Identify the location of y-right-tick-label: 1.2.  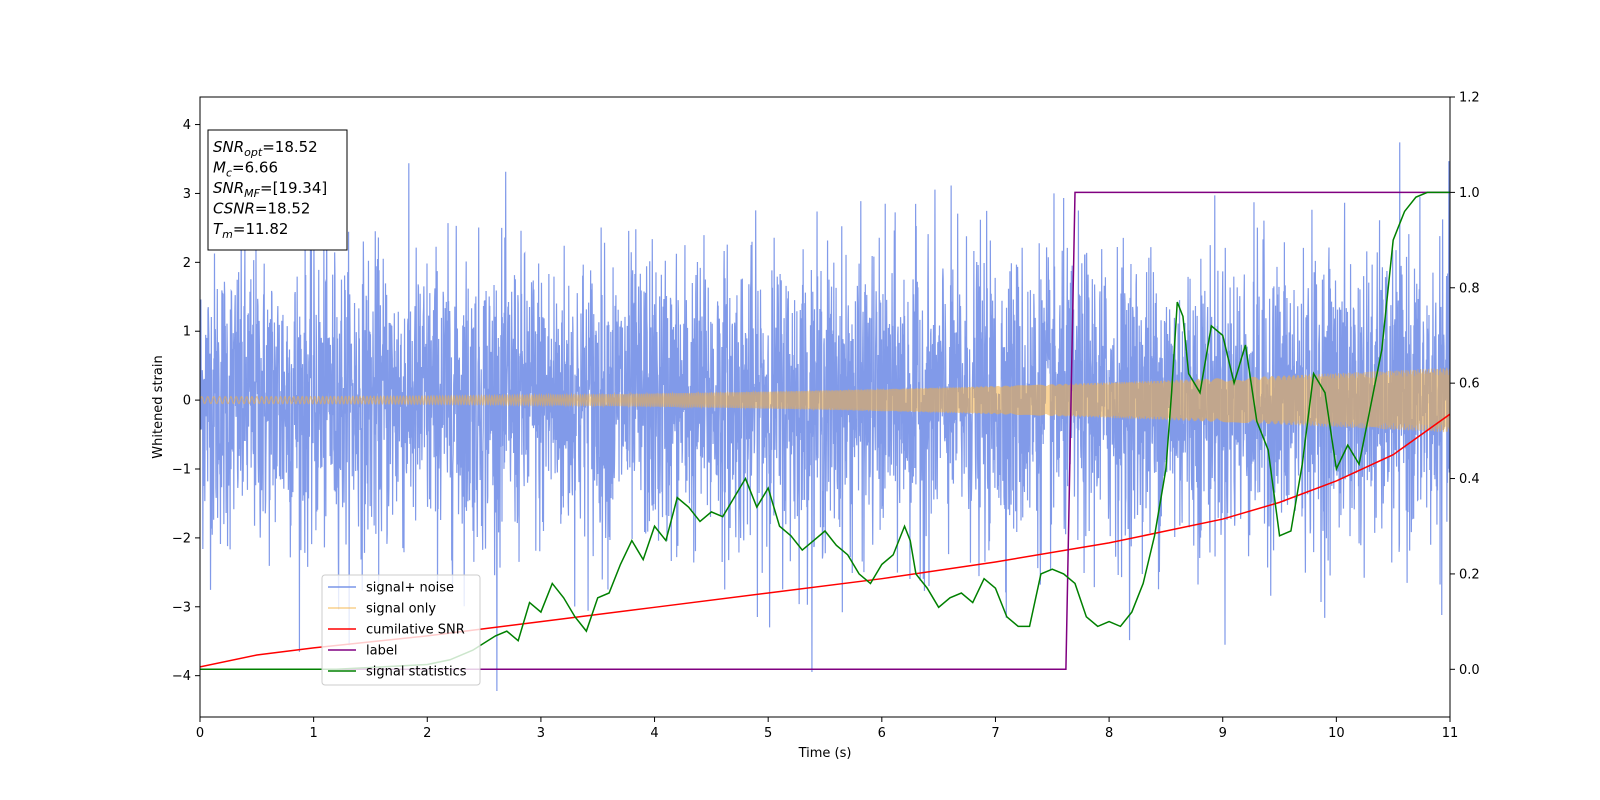
(1469, 98).